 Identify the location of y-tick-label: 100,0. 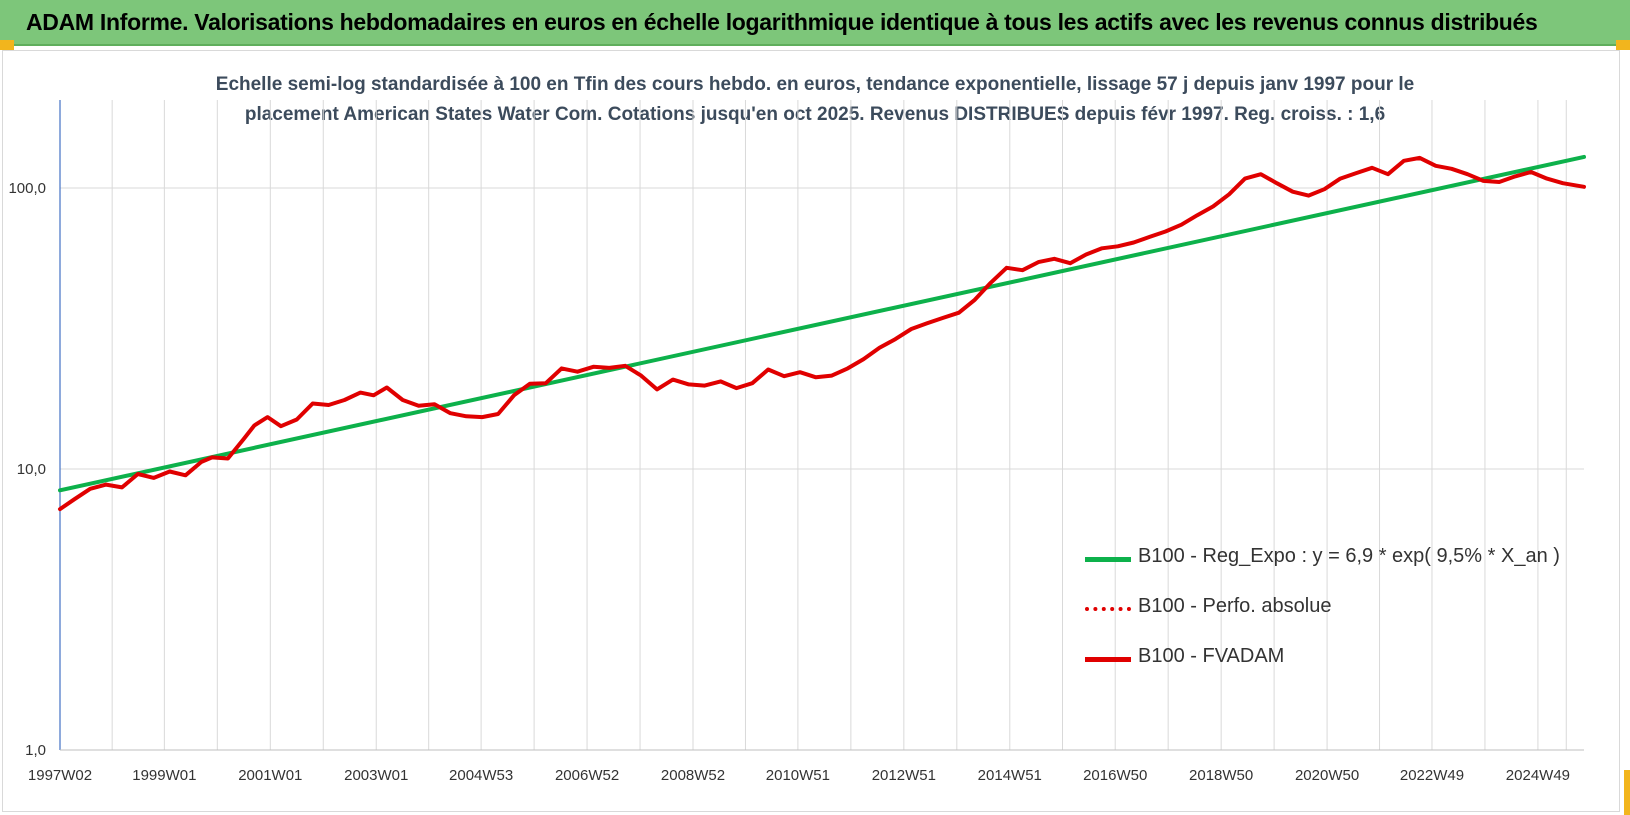
(27, 188).